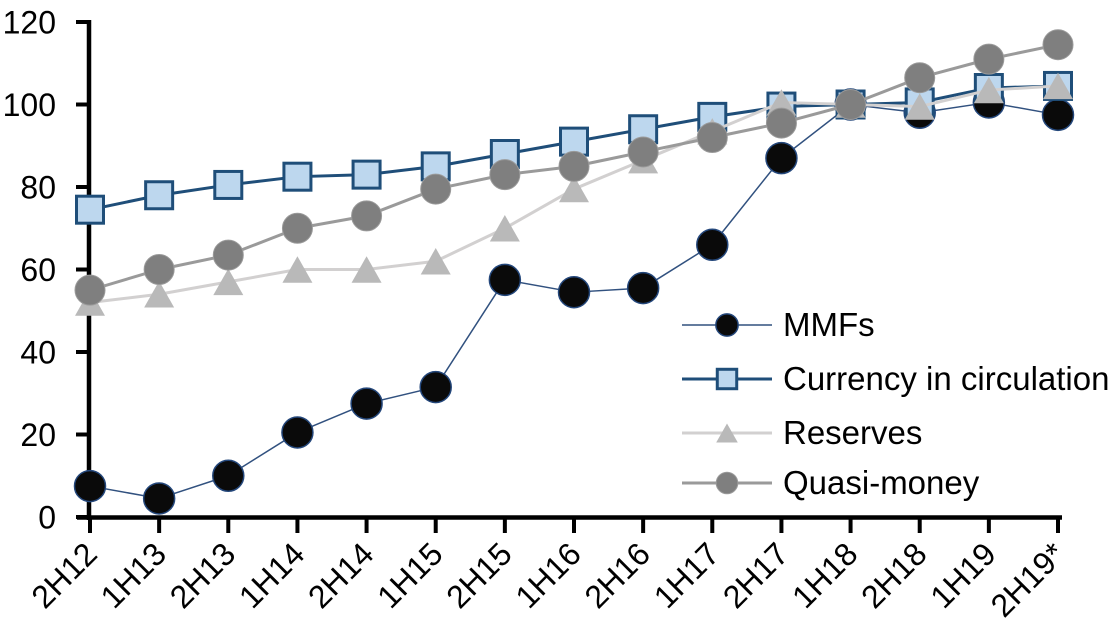 The image size is (1119, 640). Describe the element at coordinates (341, 575) in the screenshot. I see `x-axis-tick-label: 2H14` at that location.